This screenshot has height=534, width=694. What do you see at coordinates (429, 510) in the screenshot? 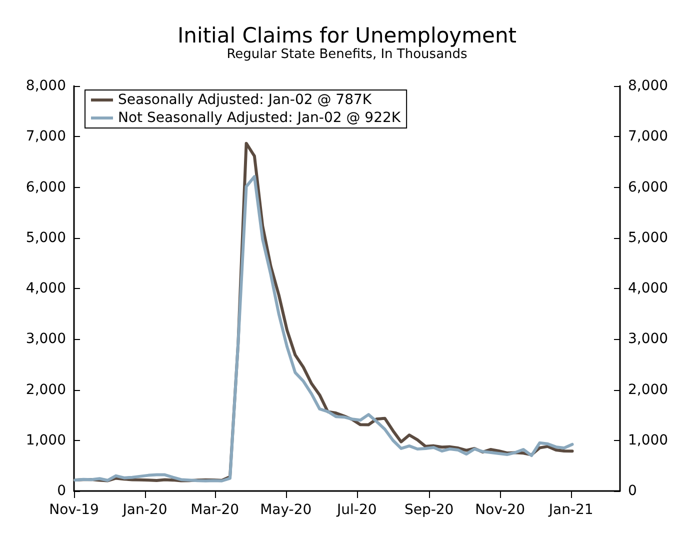
I see `x-tick-label: Sep-20` at bounding box center [429, 510].